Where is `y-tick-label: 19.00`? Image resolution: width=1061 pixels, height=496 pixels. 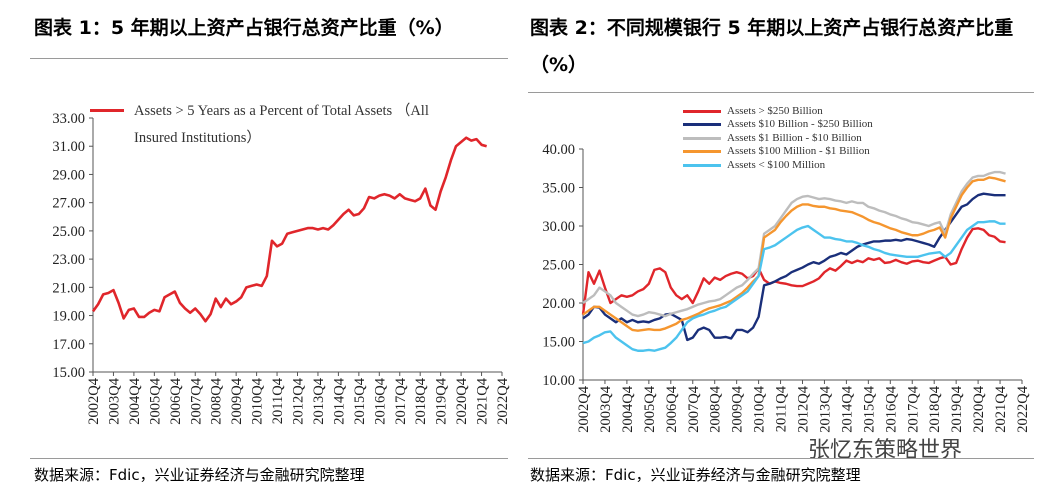
y-tick-label: 19.00 is located at coordinates (68, 317).